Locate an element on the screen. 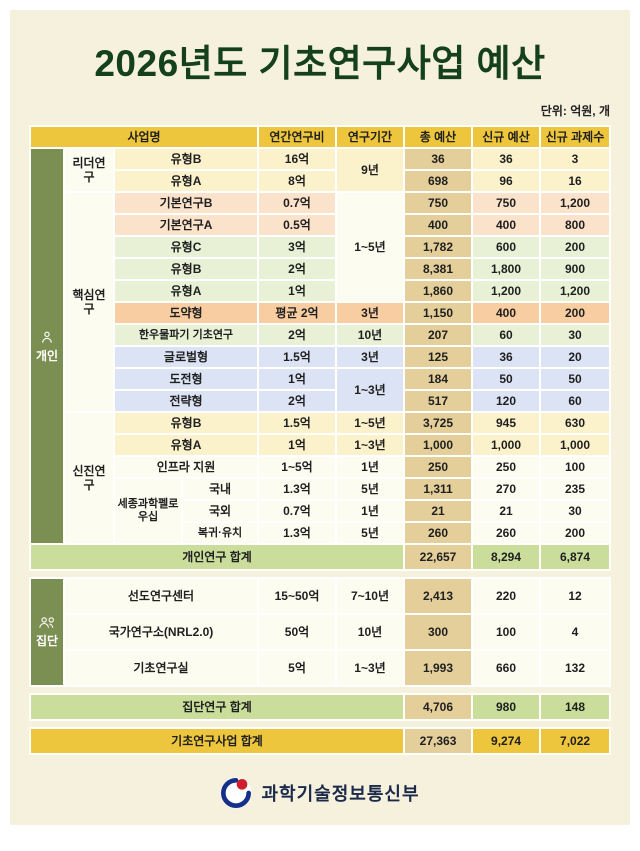 Image resolution: width=640 pixels, height=851 pixels. group-total-label: 집단연구 합계 is located at coordinates (217, 707).